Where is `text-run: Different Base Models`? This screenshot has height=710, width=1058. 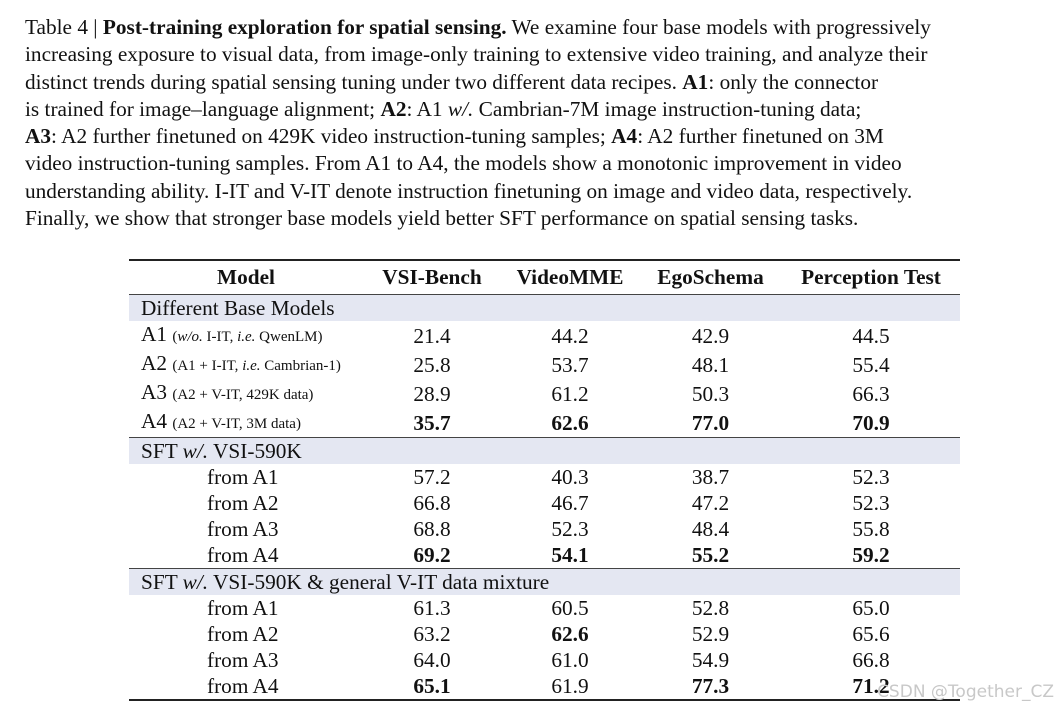 text-run: Different Base Models is located at coordinates (238, 308).